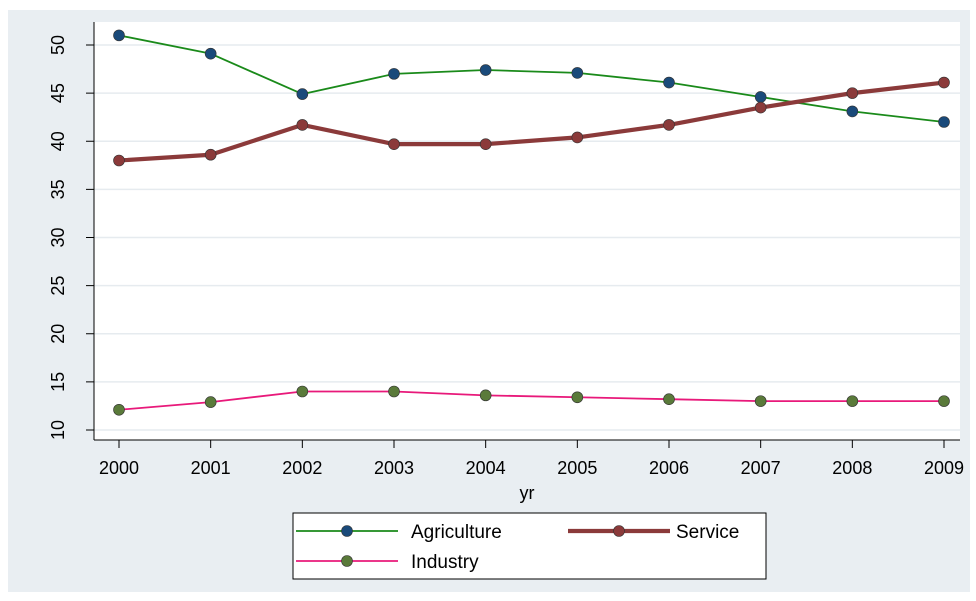 This screenshot has width=976, height=601. Describe the element at coordinates (71, 237) in the screenshot. I see `y-ticks: 10 15 20 25 30 35 40 45 50` at that location.